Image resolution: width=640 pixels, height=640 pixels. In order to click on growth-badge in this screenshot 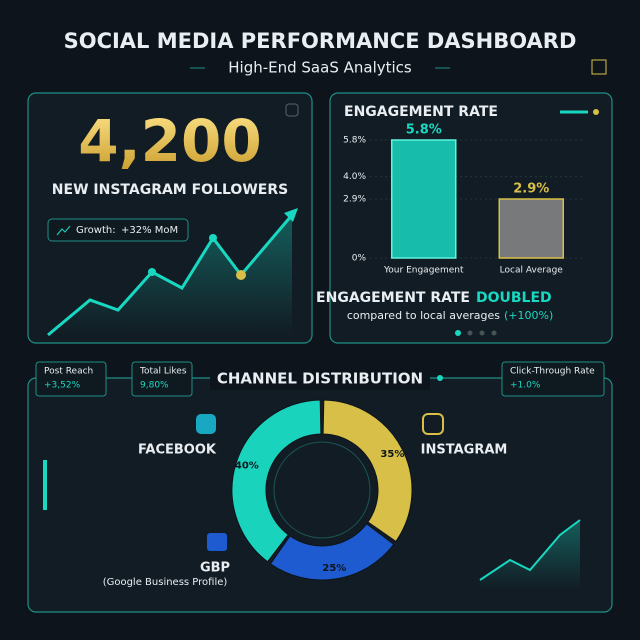, I will do `click(118, 230)`.